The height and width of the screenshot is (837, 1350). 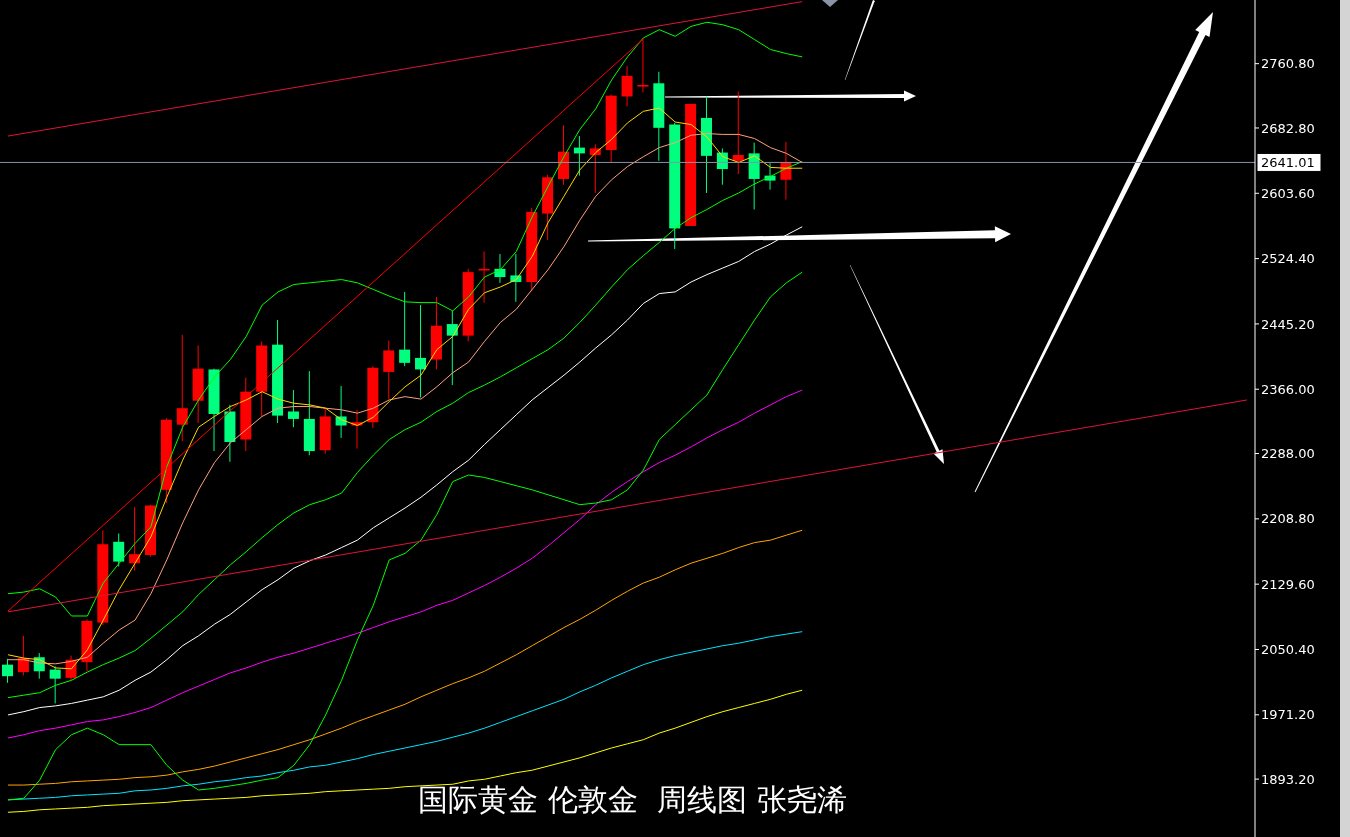 What do you see at coordinates (1288, 715) in the screenshot?
I see `y-tick-label: 1971.20` at bounding box center [1288, 715].